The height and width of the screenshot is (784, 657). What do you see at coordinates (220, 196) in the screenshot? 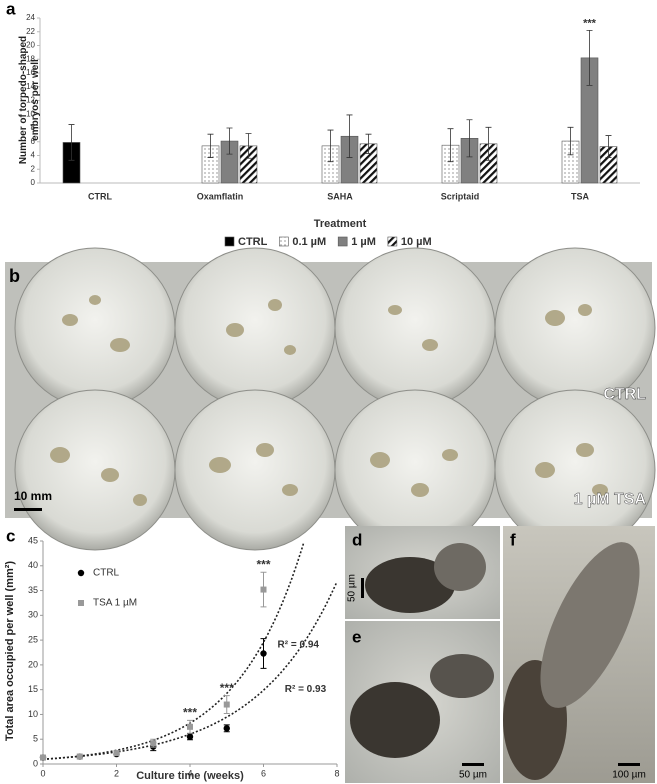
I see `x-tick-label: Oxamflatin` at bounding box center [220, 196].